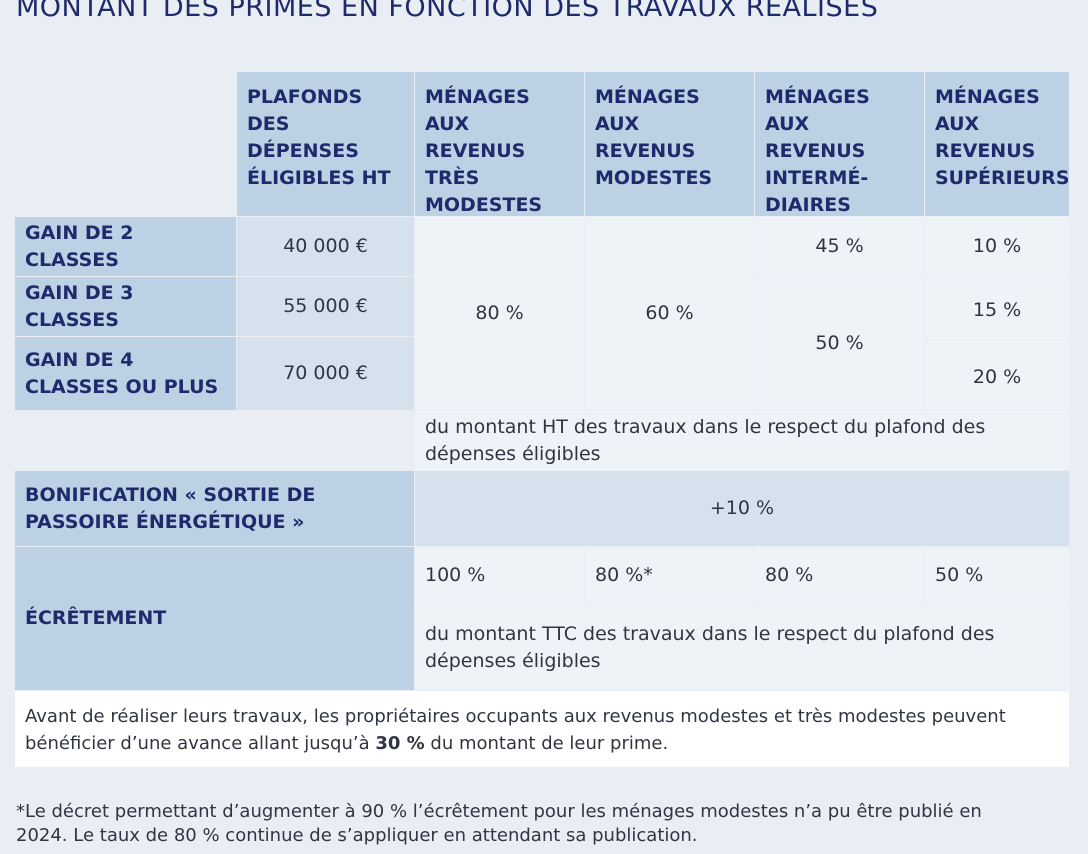  What do you see at coordinates (125, 306) in the screenshot?
I see `row-label: GAIN DE 3 CLASSES` at bounding box center [125, 306].